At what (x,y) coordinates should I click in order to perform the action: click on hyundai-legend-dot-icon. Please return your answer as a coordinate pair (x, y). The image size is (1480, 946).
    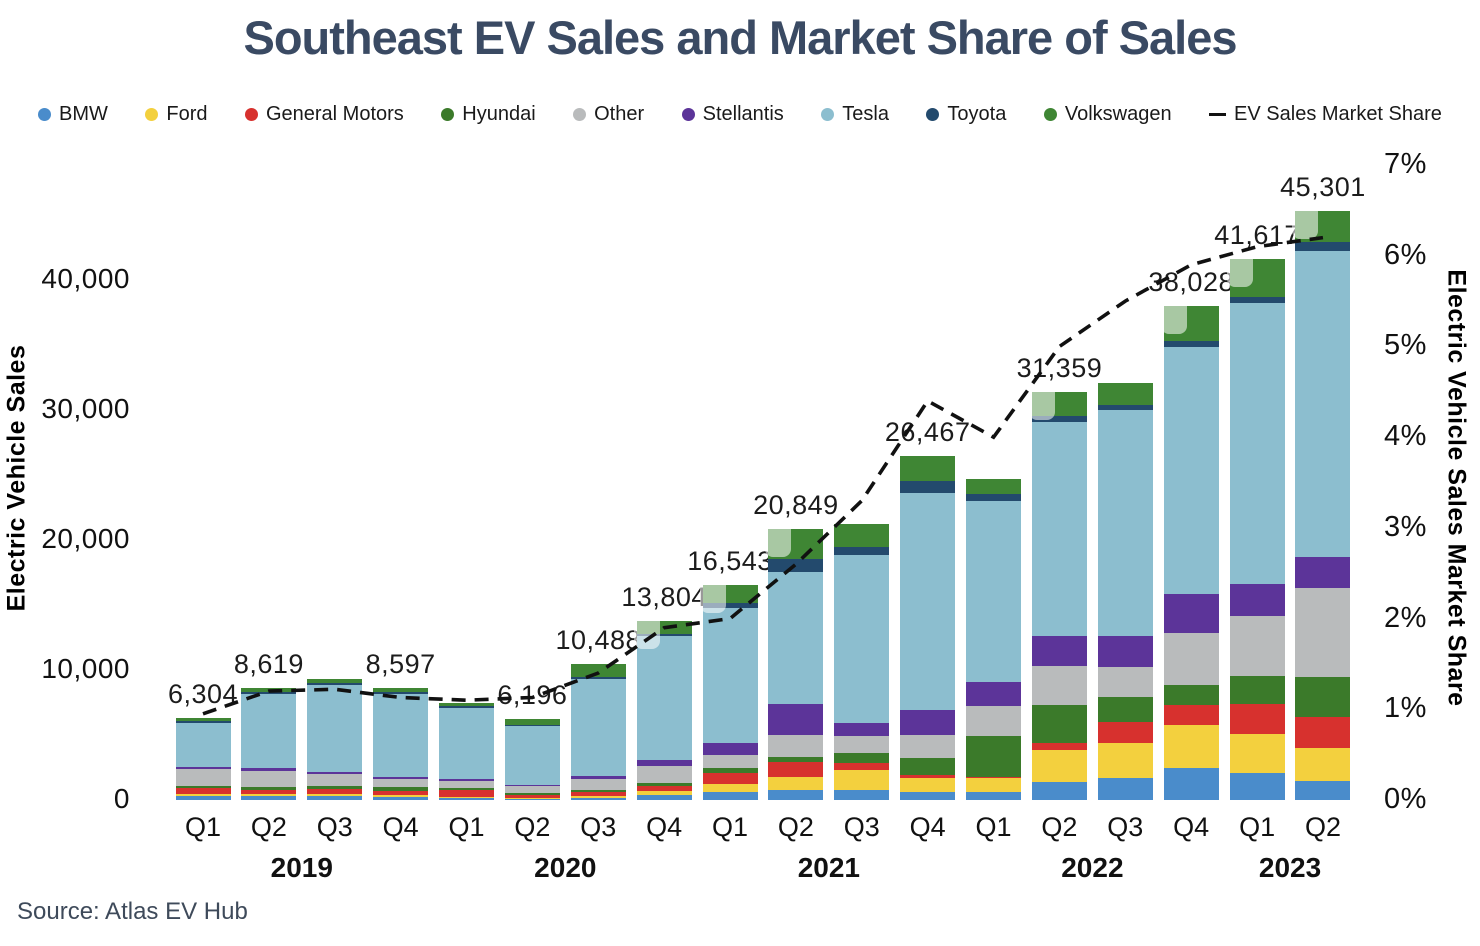
    Looking at the image, I should click on (448, 114).